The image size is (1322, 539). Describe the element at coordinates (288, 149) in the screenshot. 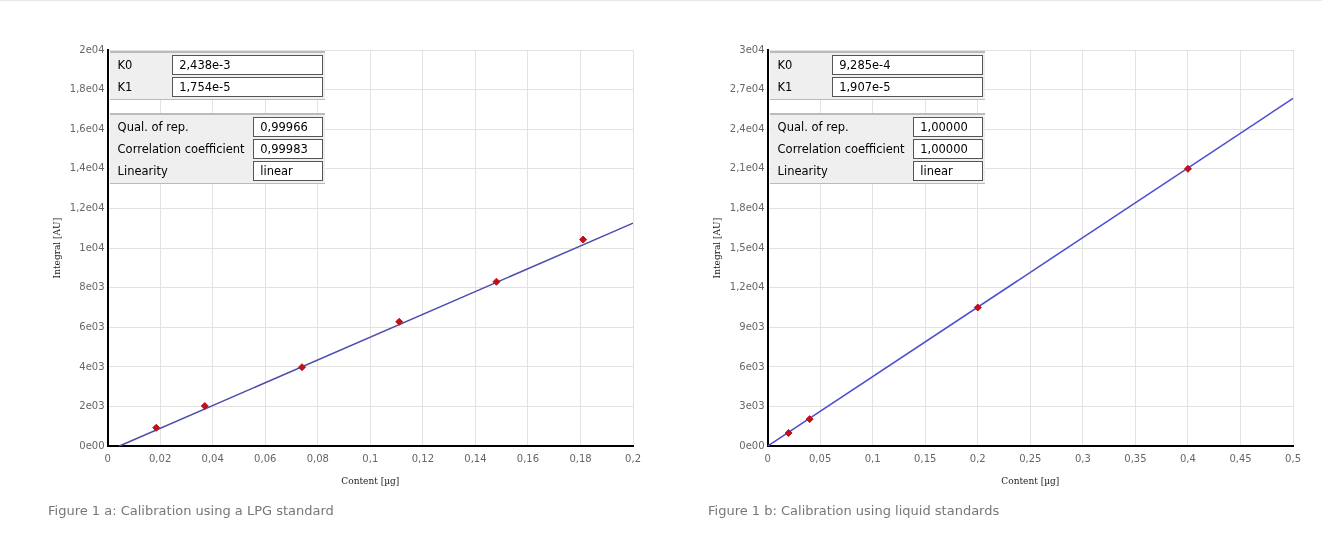

I see `annotation: 0,99983` at that location.